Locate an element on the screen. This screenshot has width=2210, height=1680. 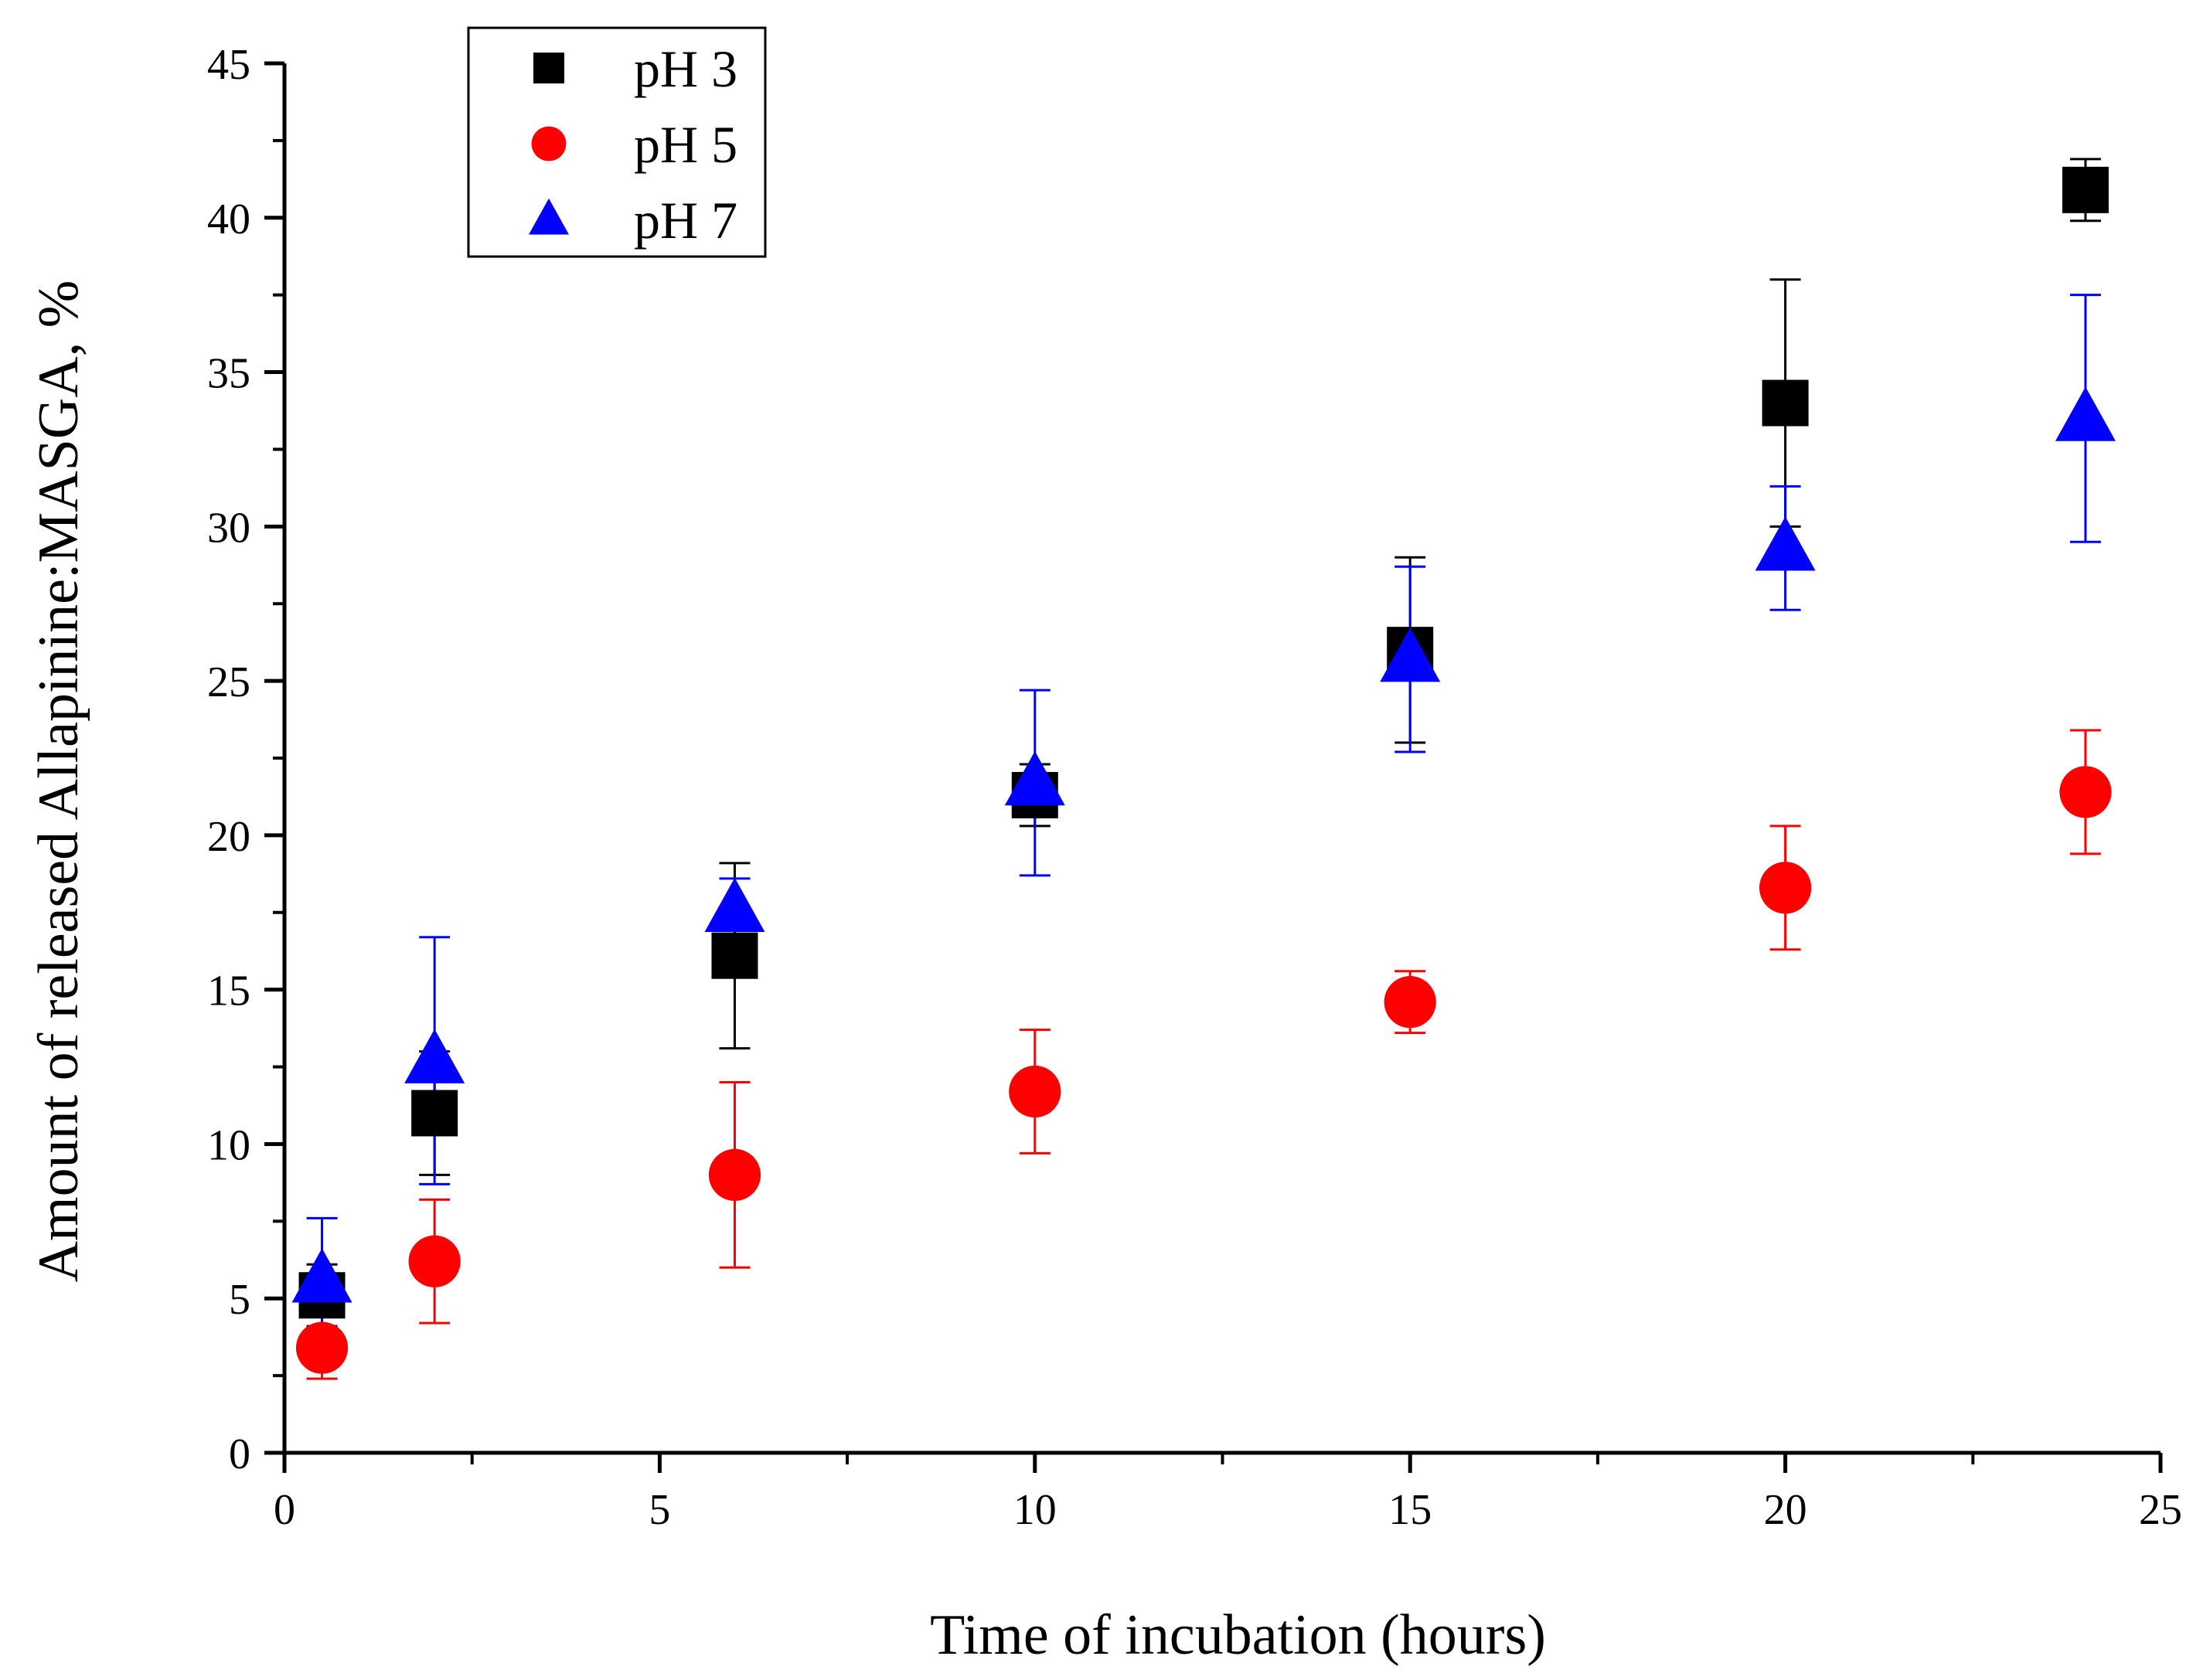
y-tick-label: 40 is located at coordinates (228, 219).